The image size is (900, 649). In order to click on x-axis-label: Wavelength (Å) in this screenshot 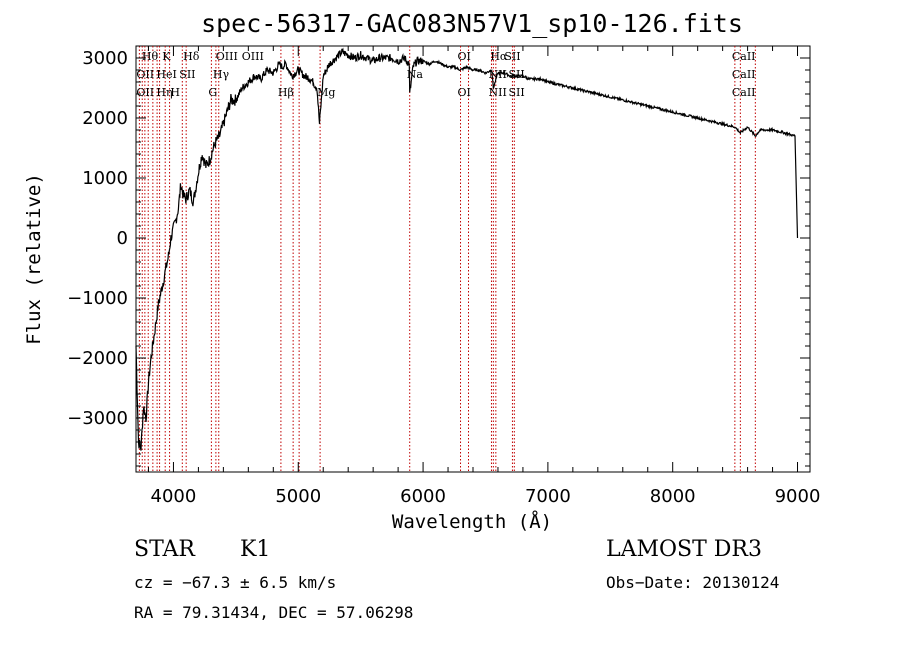, I will do `click(472, 521)`.